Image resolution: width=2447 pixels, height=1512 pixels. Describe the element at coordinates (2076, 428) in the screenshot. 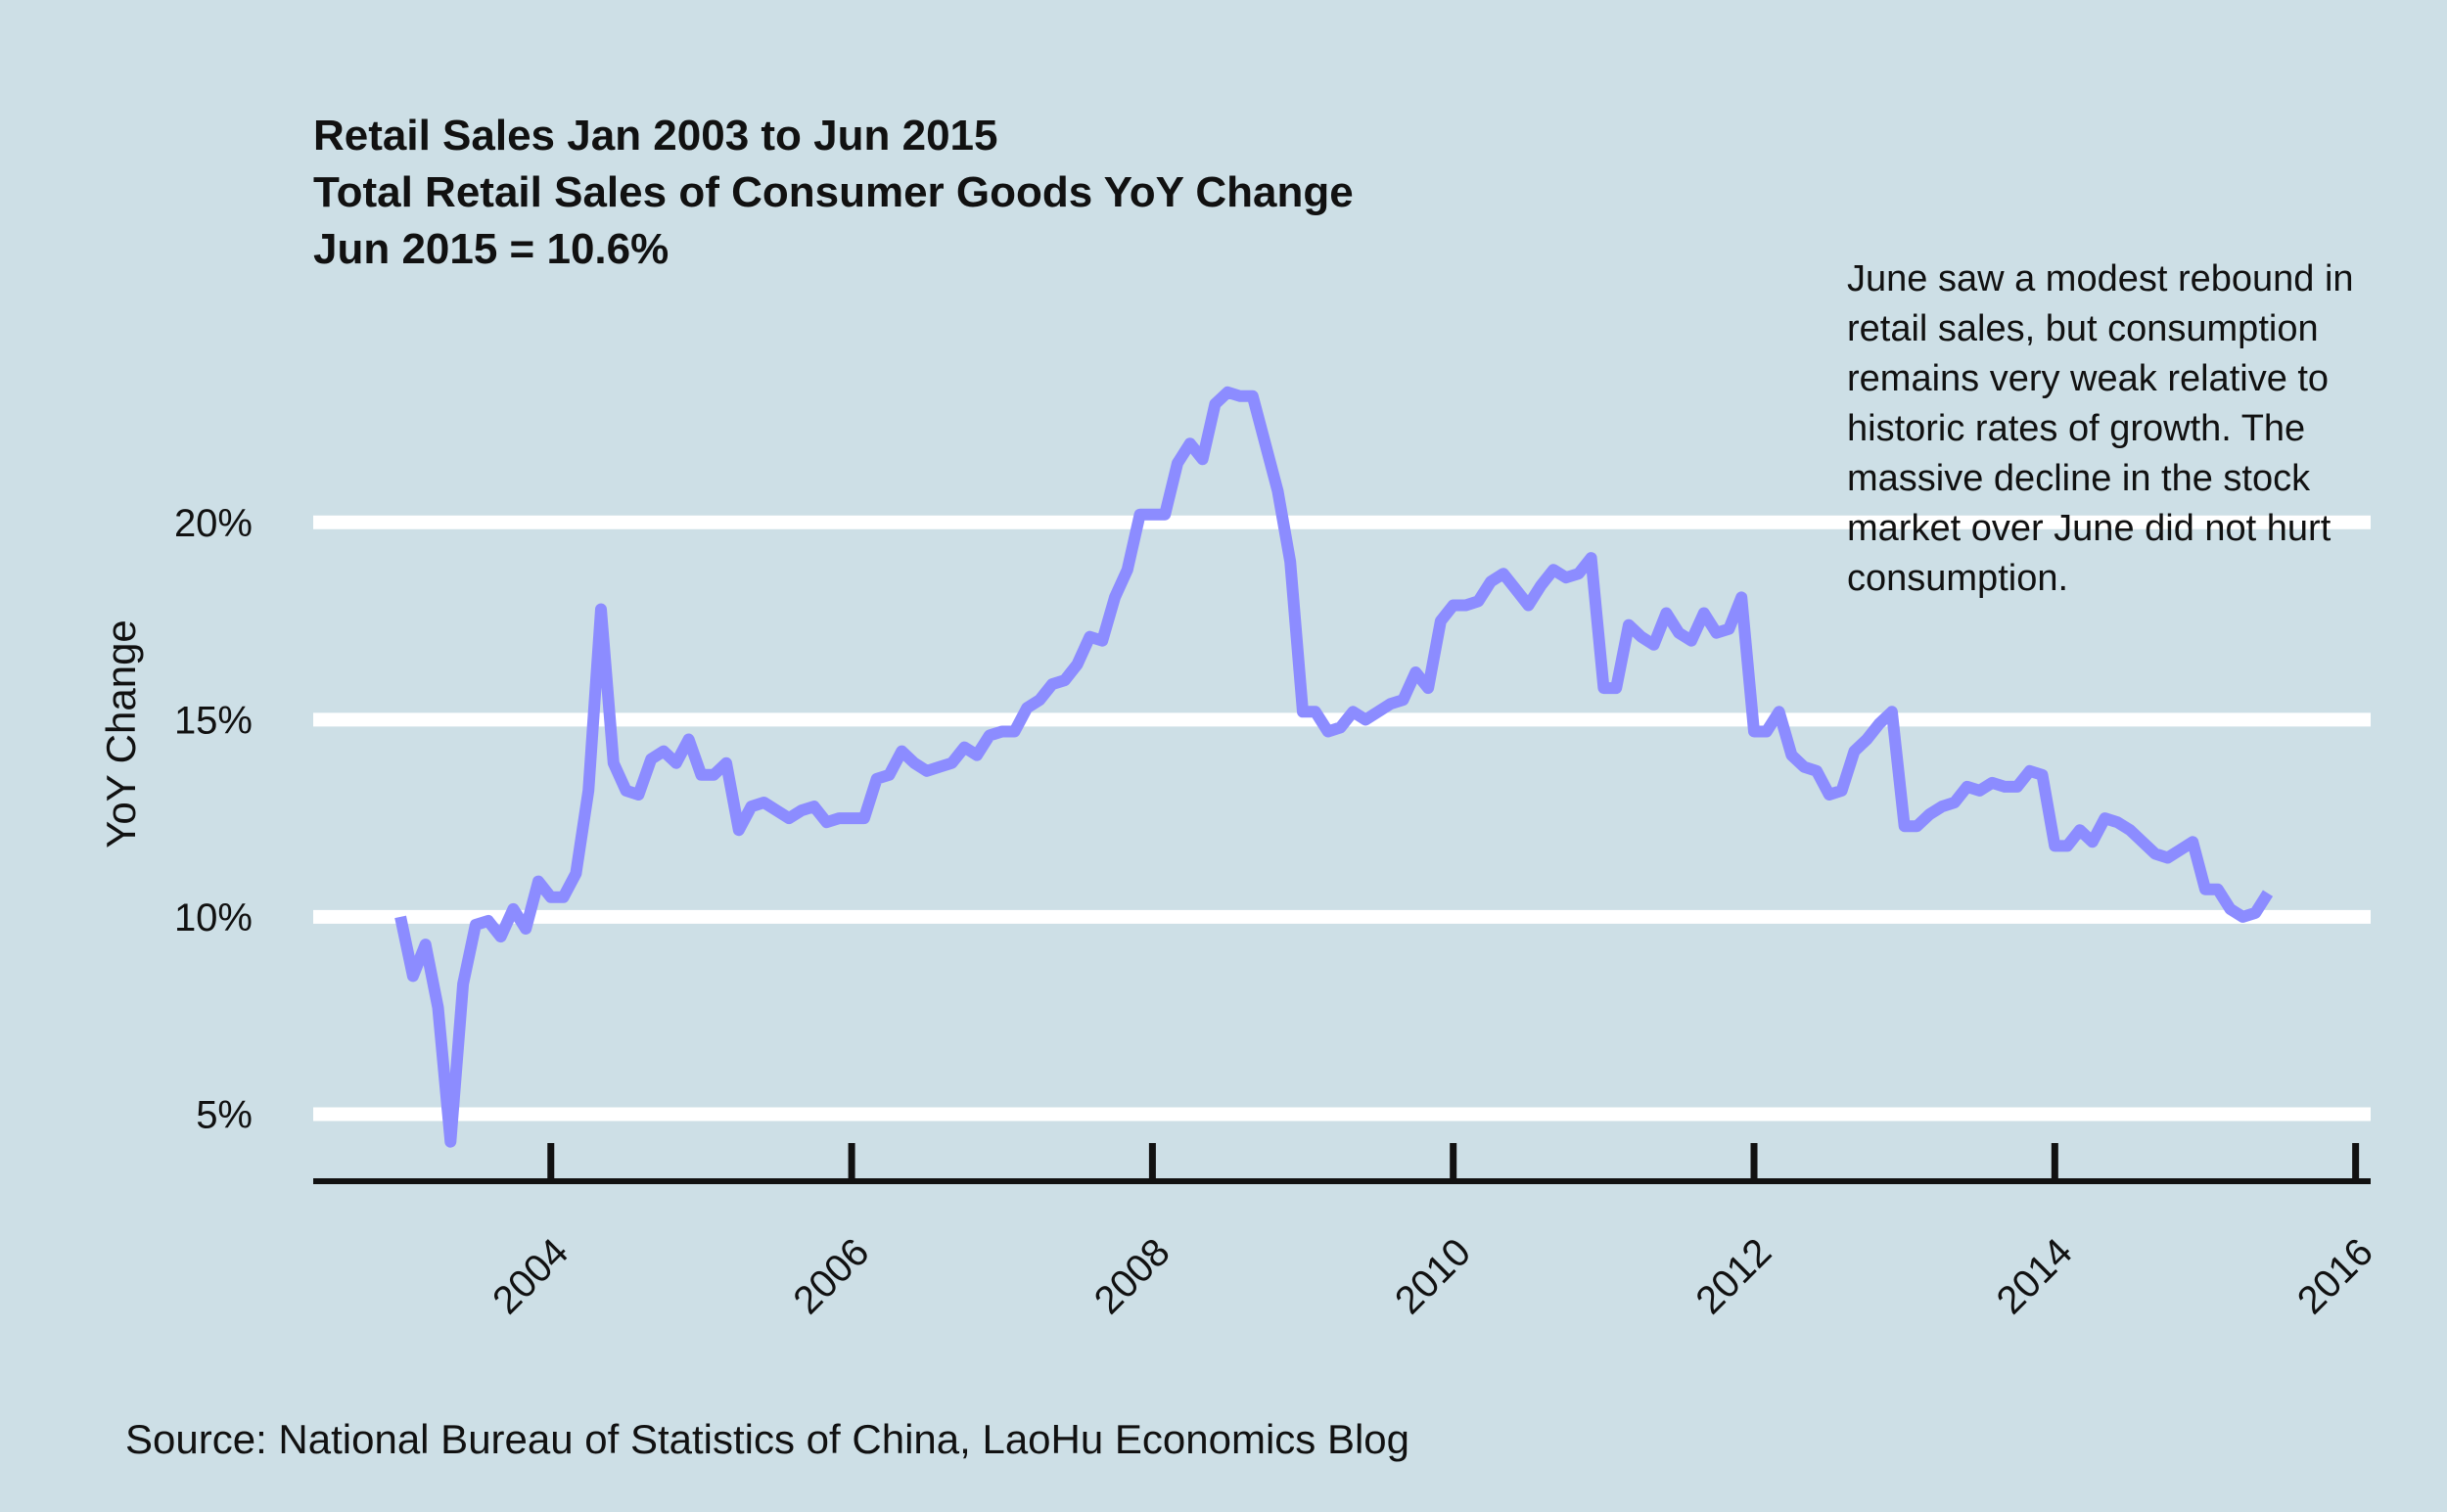

I see `annotation-line-4: historic rates of growth. The` at that location.